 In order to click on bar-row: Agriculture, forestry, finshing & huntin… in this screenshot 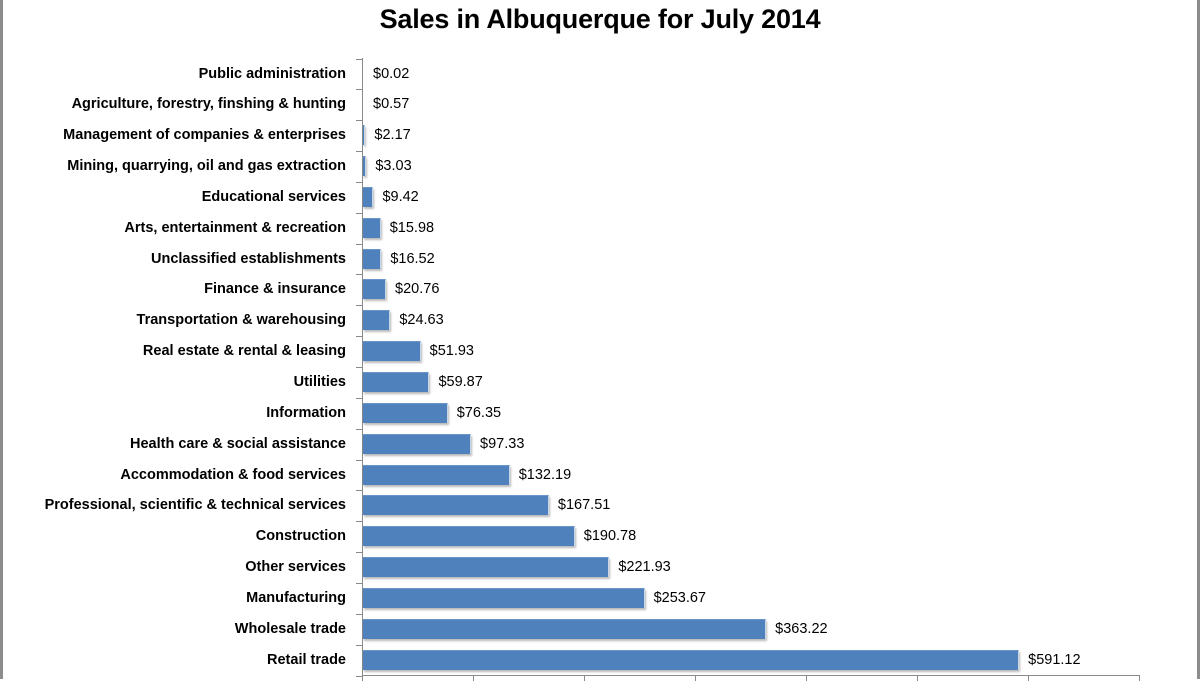, I will do `click(600, 104)`.